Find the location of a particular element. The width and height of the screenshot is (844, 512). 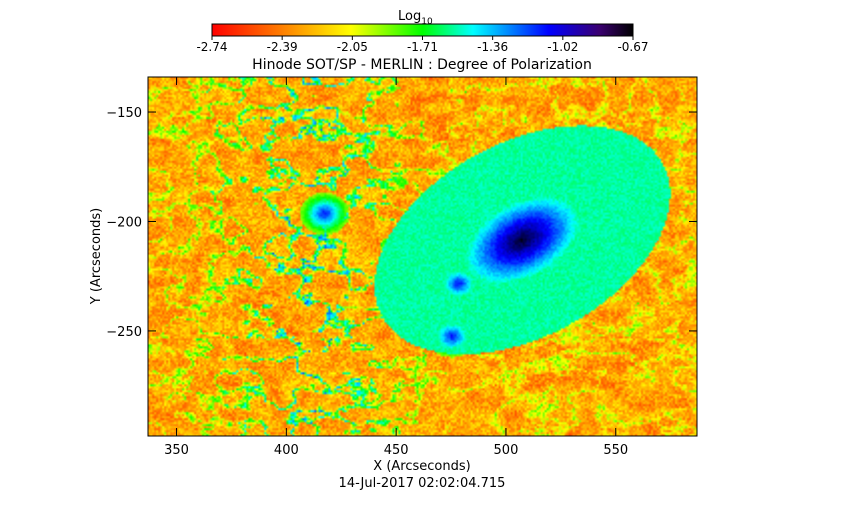

colorbar-tick-label: -1.02 is located at coordinates (562, 47).